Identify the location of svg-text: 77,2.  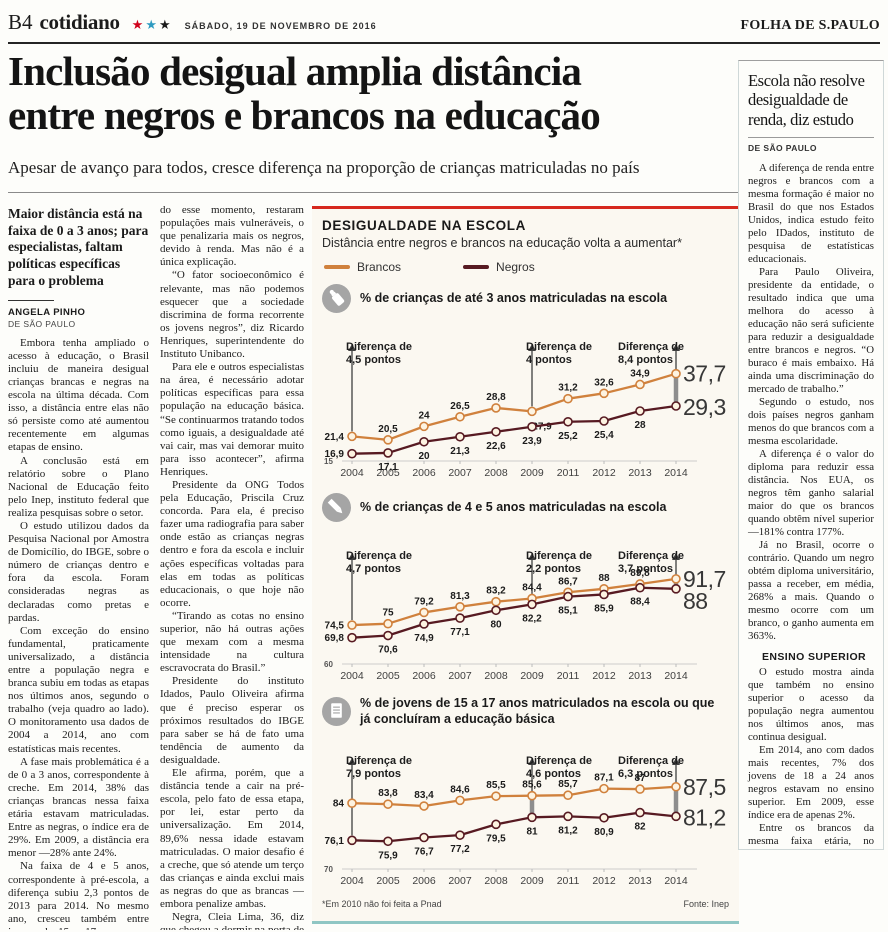
(460, 849).